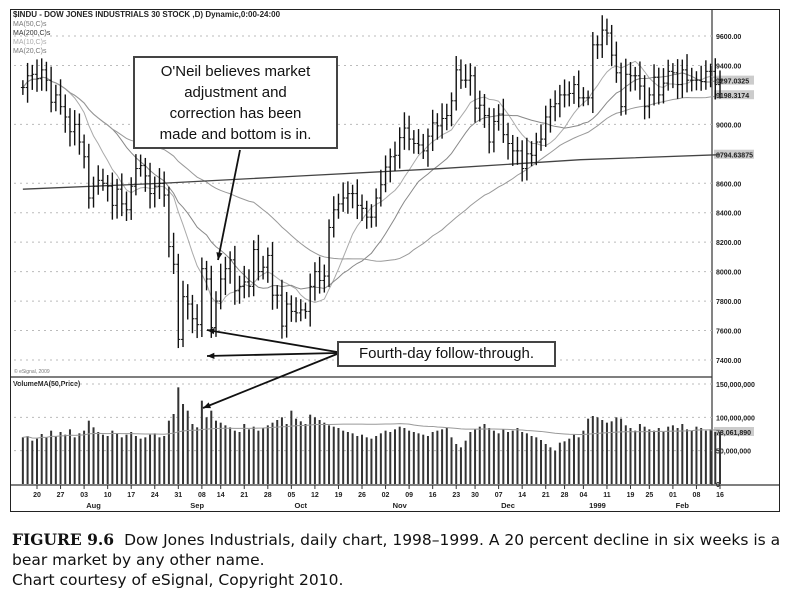 This screenshot has height=604, width=808. Describe the element at coordinates (63, 539) in the screenshot. I see `figure-number: FIGURE 9.6` at that location.